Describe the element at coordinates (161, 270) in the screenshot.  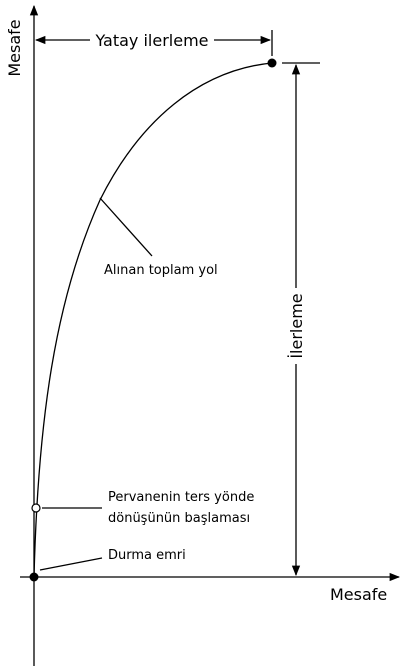
I see `path-label: Alınan toplam yol` at that location.